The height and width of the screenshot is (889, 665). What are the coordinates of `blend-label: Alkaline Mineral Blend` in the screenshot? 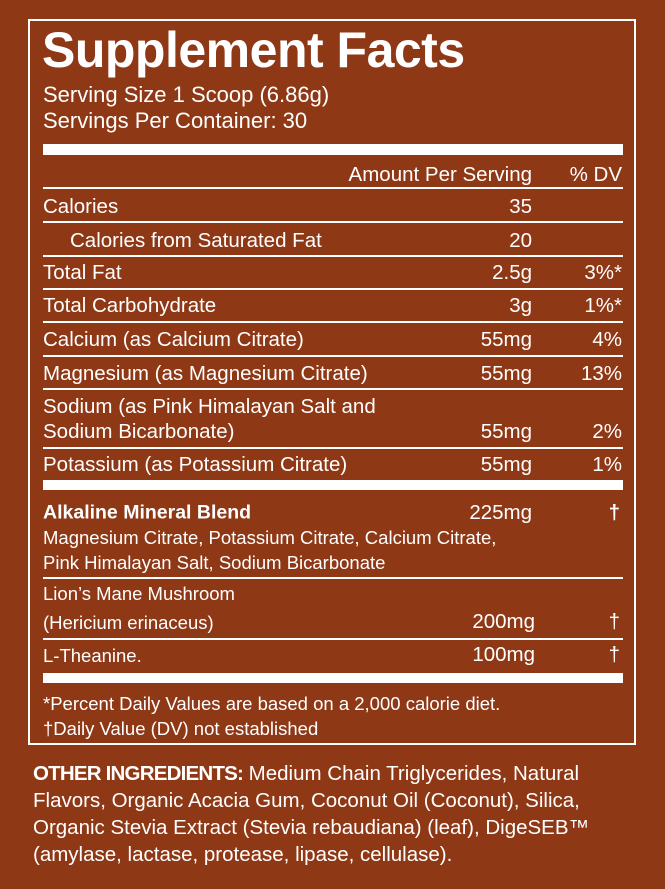 It's located at (147, 512).